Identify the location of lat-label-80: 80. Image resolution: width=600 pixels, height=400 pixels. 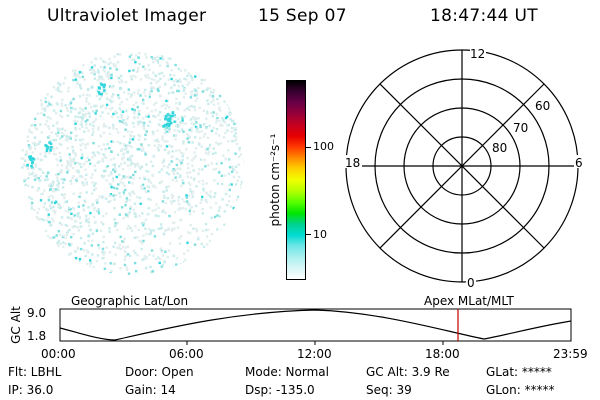
(499, 148).